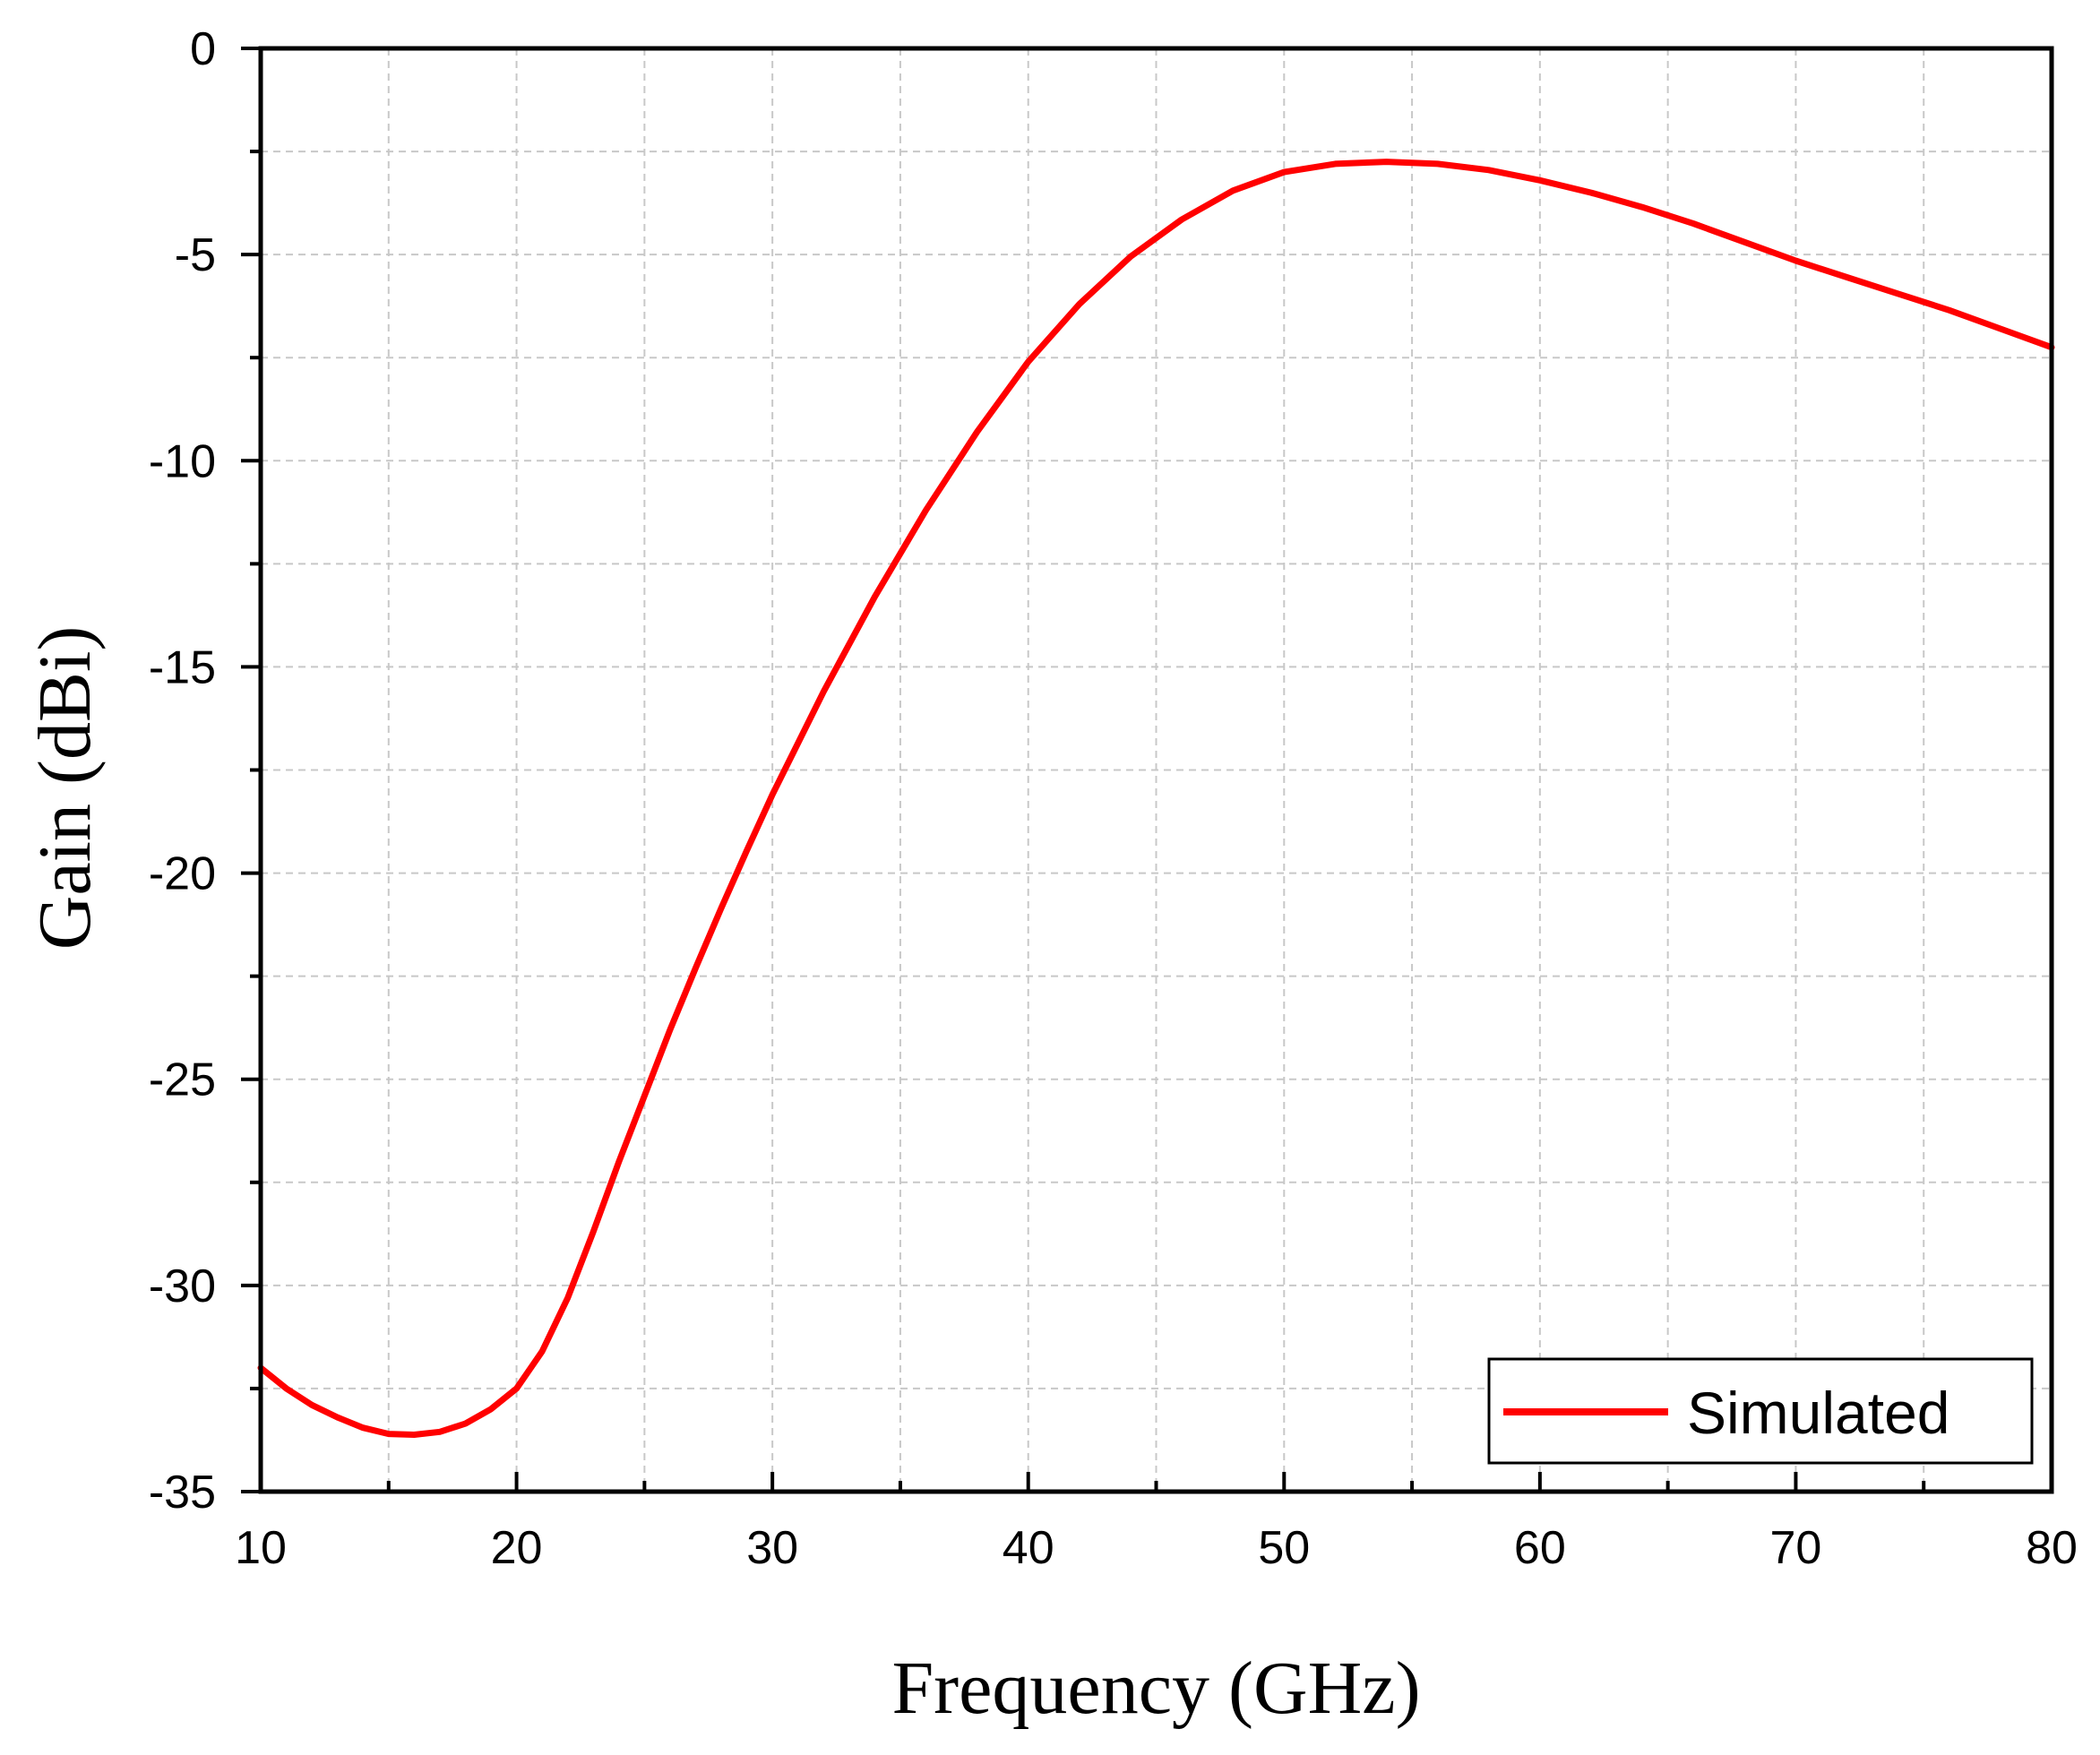 The image size is (2100, 1755). I want to click on legend-label-simulated: Simulated, so click(1818, 1413).